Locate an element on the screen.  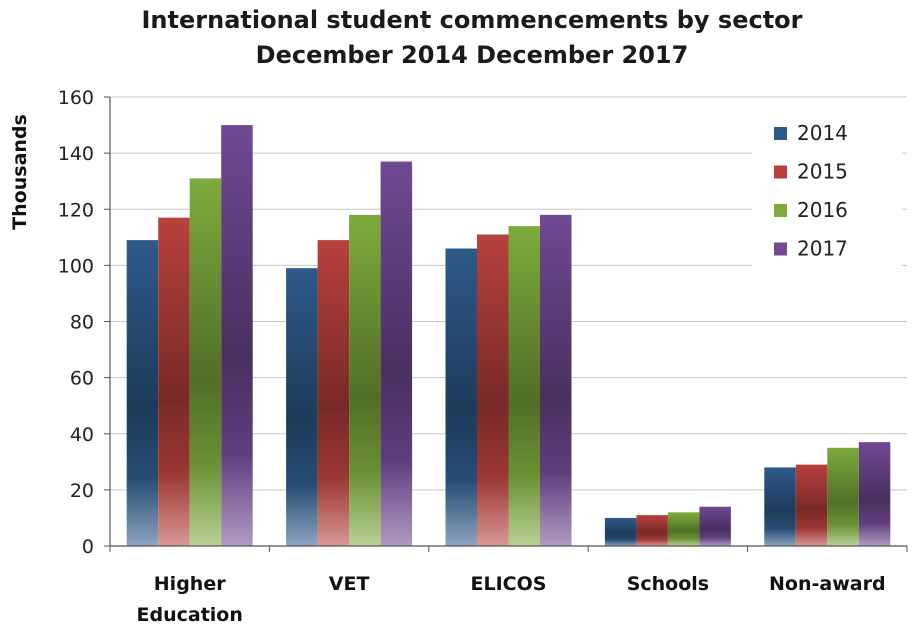
y-tick-labels: 0 20 40 60 80 100 120 140 160 is located at coordinates (76, 322).